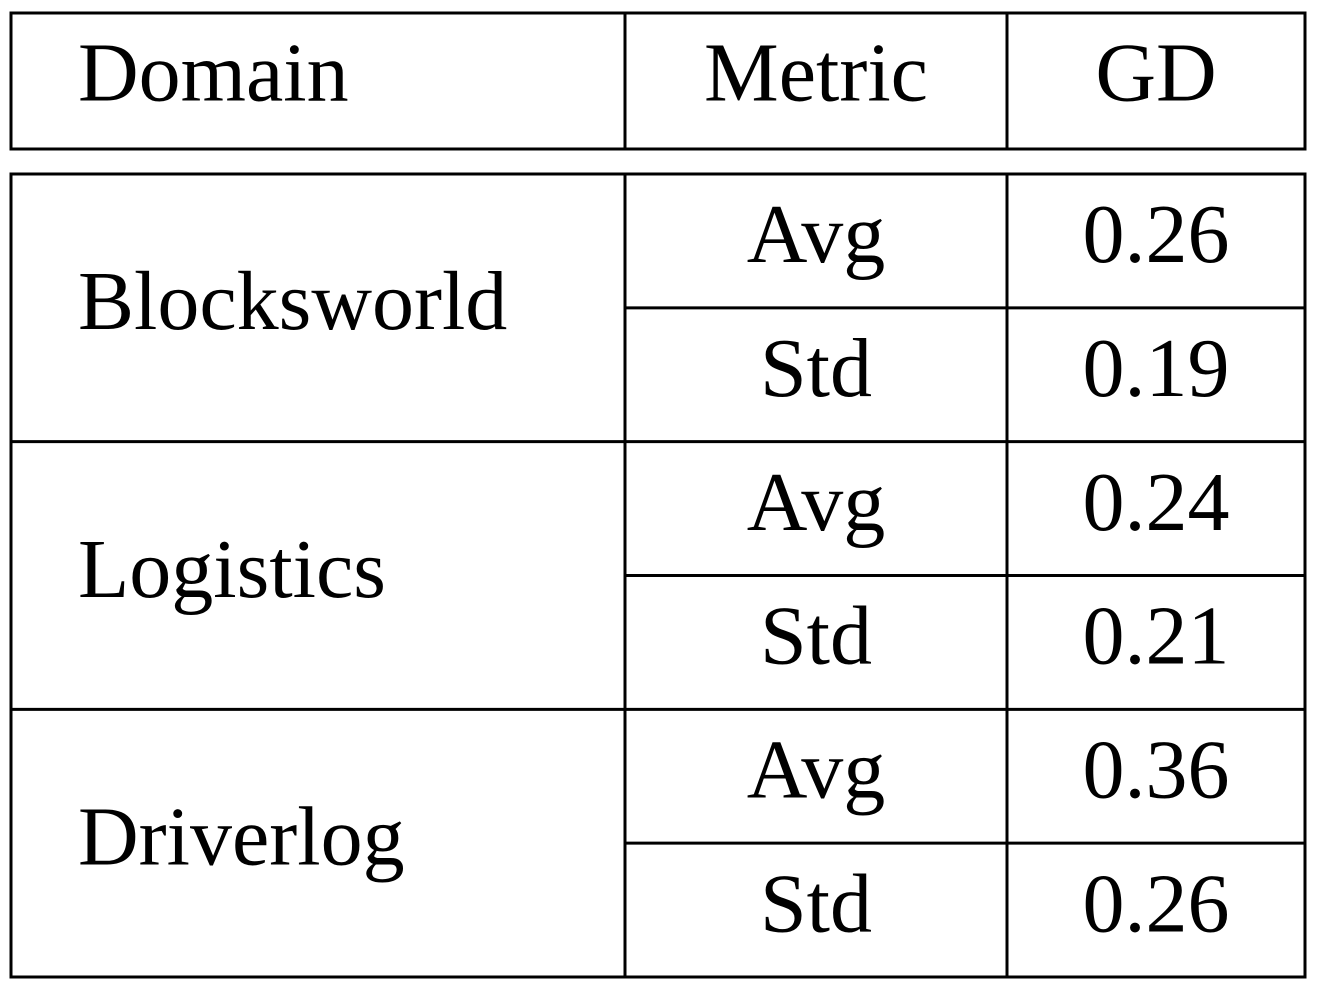 This screenshot has height=1001, width=1318. I want to click on header-cell: Domain, so click(213, 72).